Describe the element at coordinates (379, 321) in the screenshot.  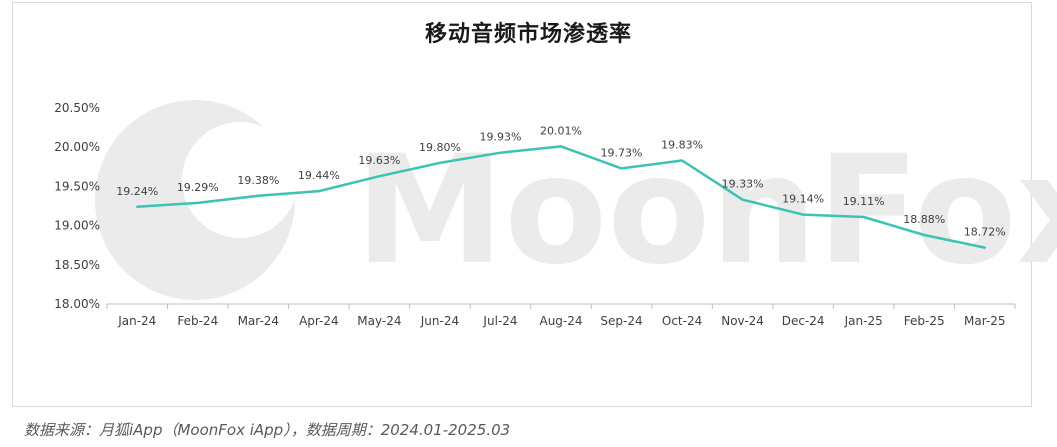
I see `x-tick-label: May-24` at that location.